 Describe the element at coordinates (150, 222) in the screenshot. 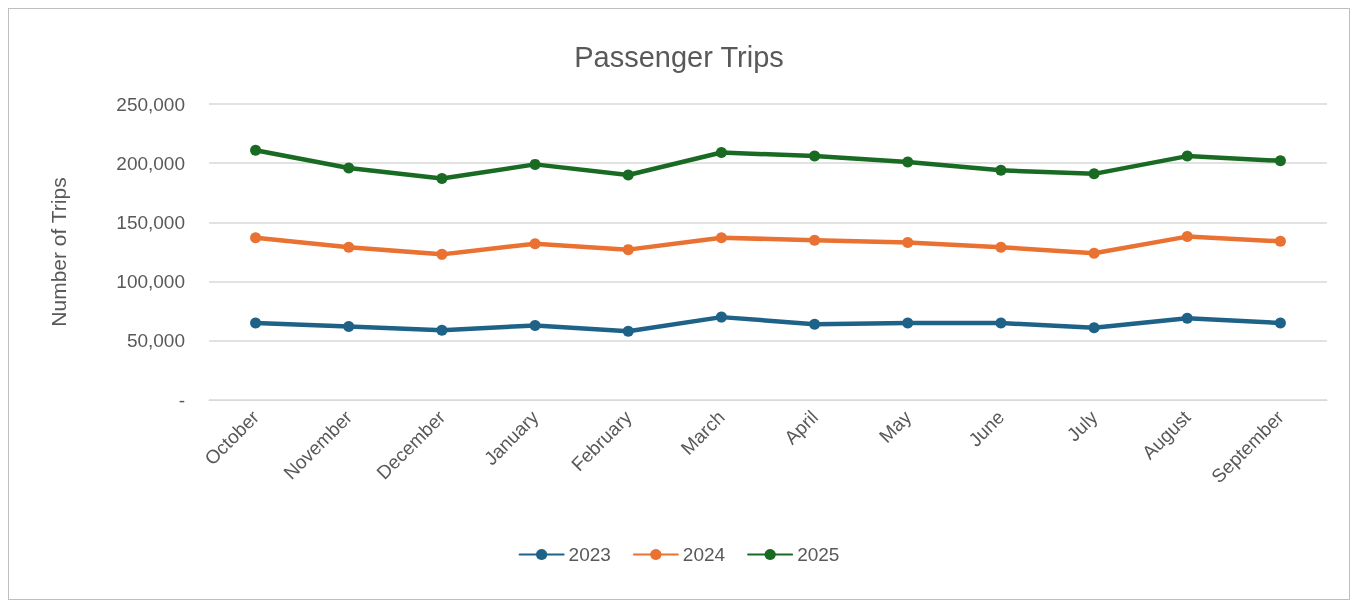

I see `y-tick-label: 150,000` at that location.